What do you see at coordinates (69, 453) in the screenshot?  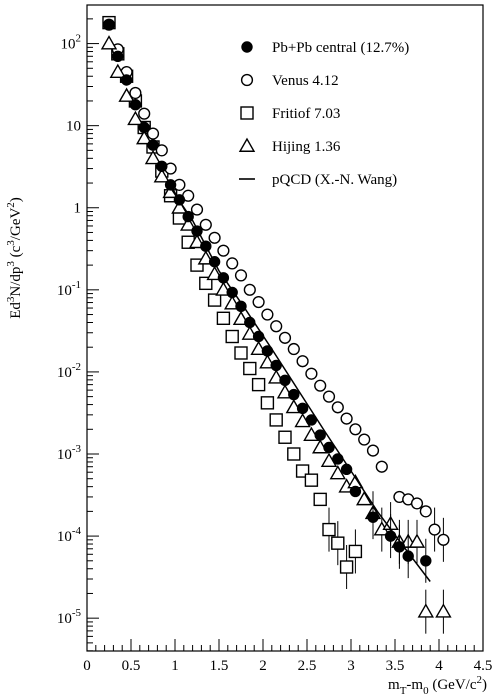 I see `y-tick-label: 10⁻³` at bounding box center [69, 453].